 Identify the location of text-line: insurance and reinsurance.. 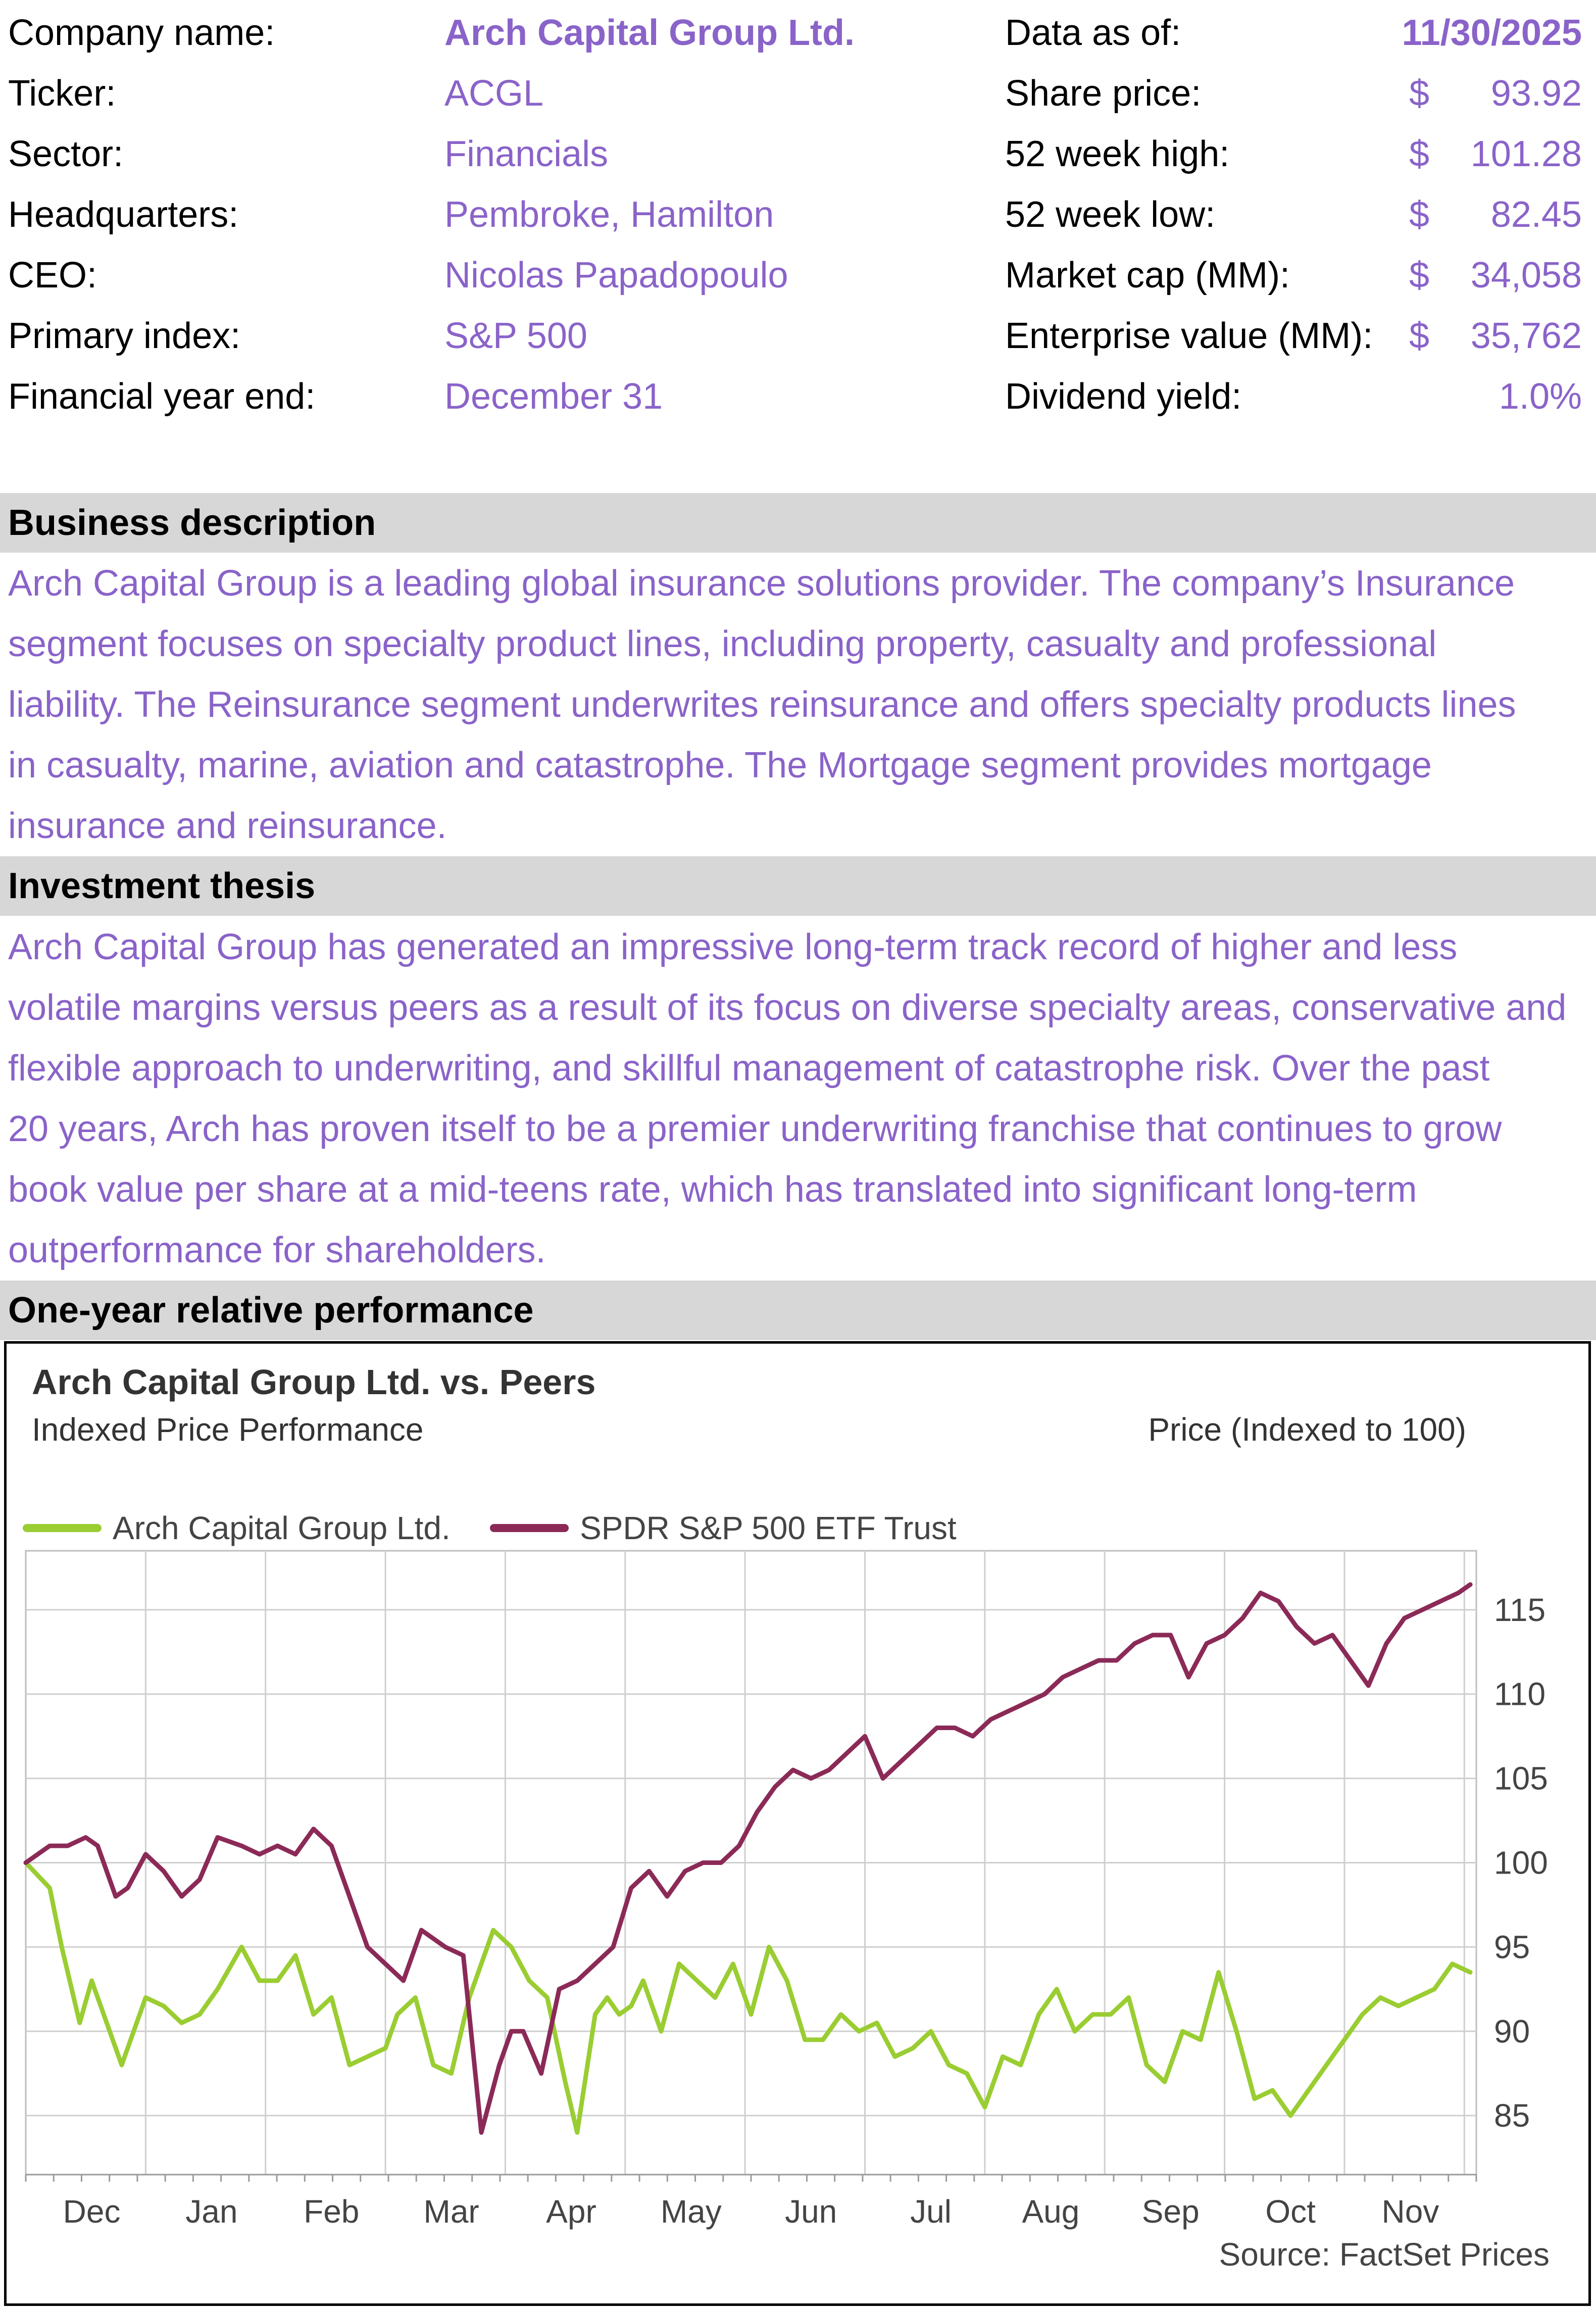
(227, 826).